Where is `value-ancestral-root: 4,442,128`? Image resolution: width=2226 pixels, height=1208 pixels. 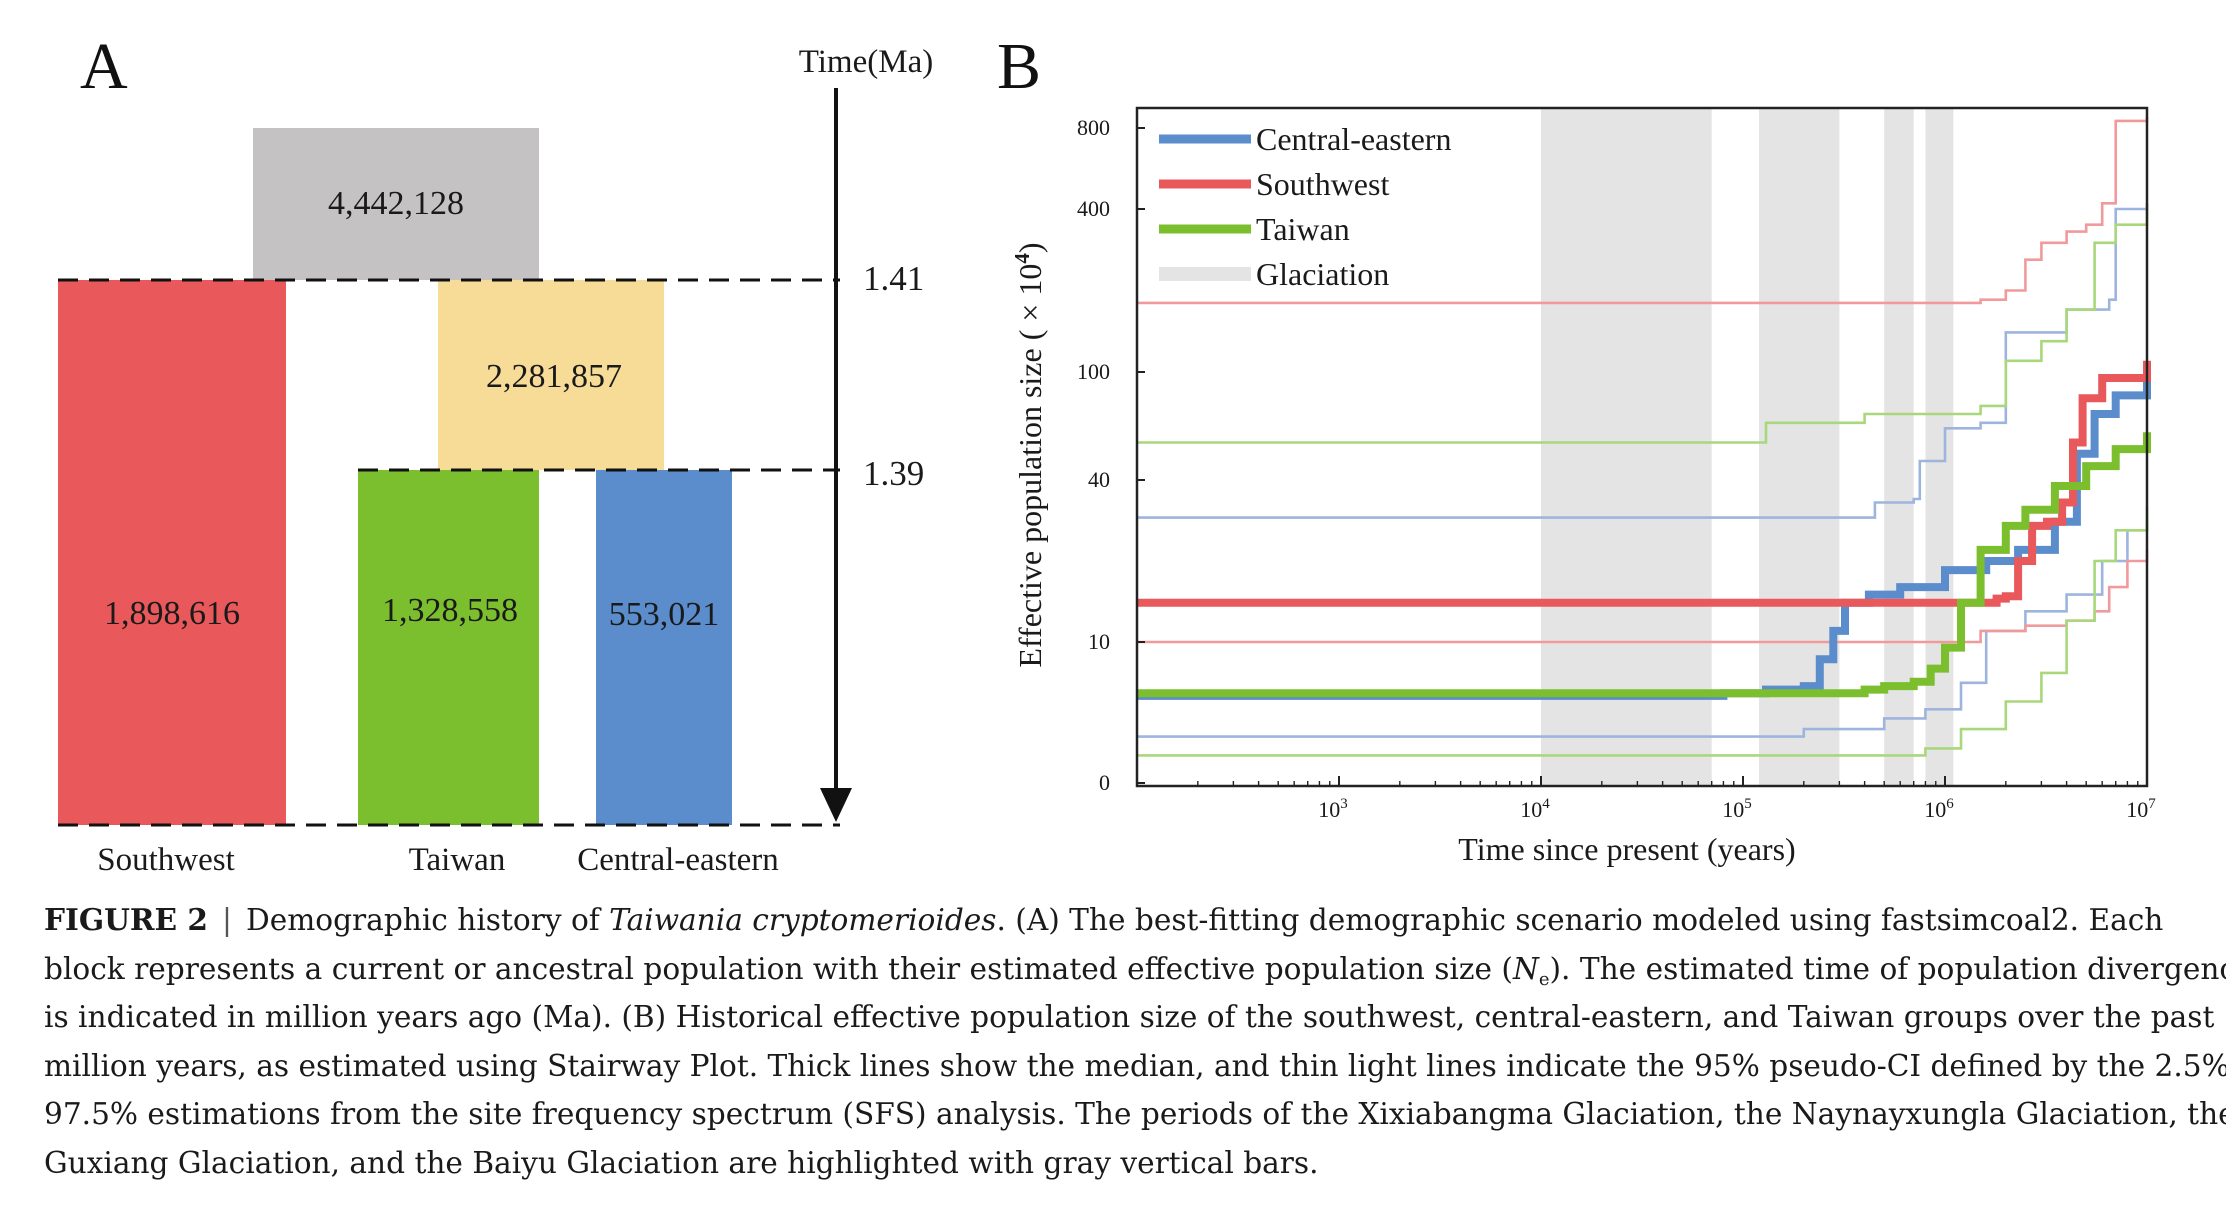
value-ancestral-root: 4,442,128 is located at coordinates (396, 203).